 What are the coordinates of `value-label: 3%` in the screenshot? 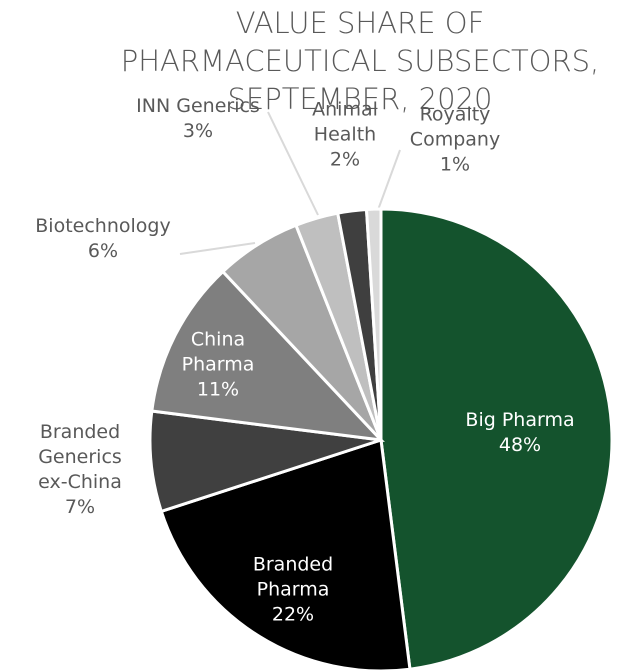 It's located at (198, 131).